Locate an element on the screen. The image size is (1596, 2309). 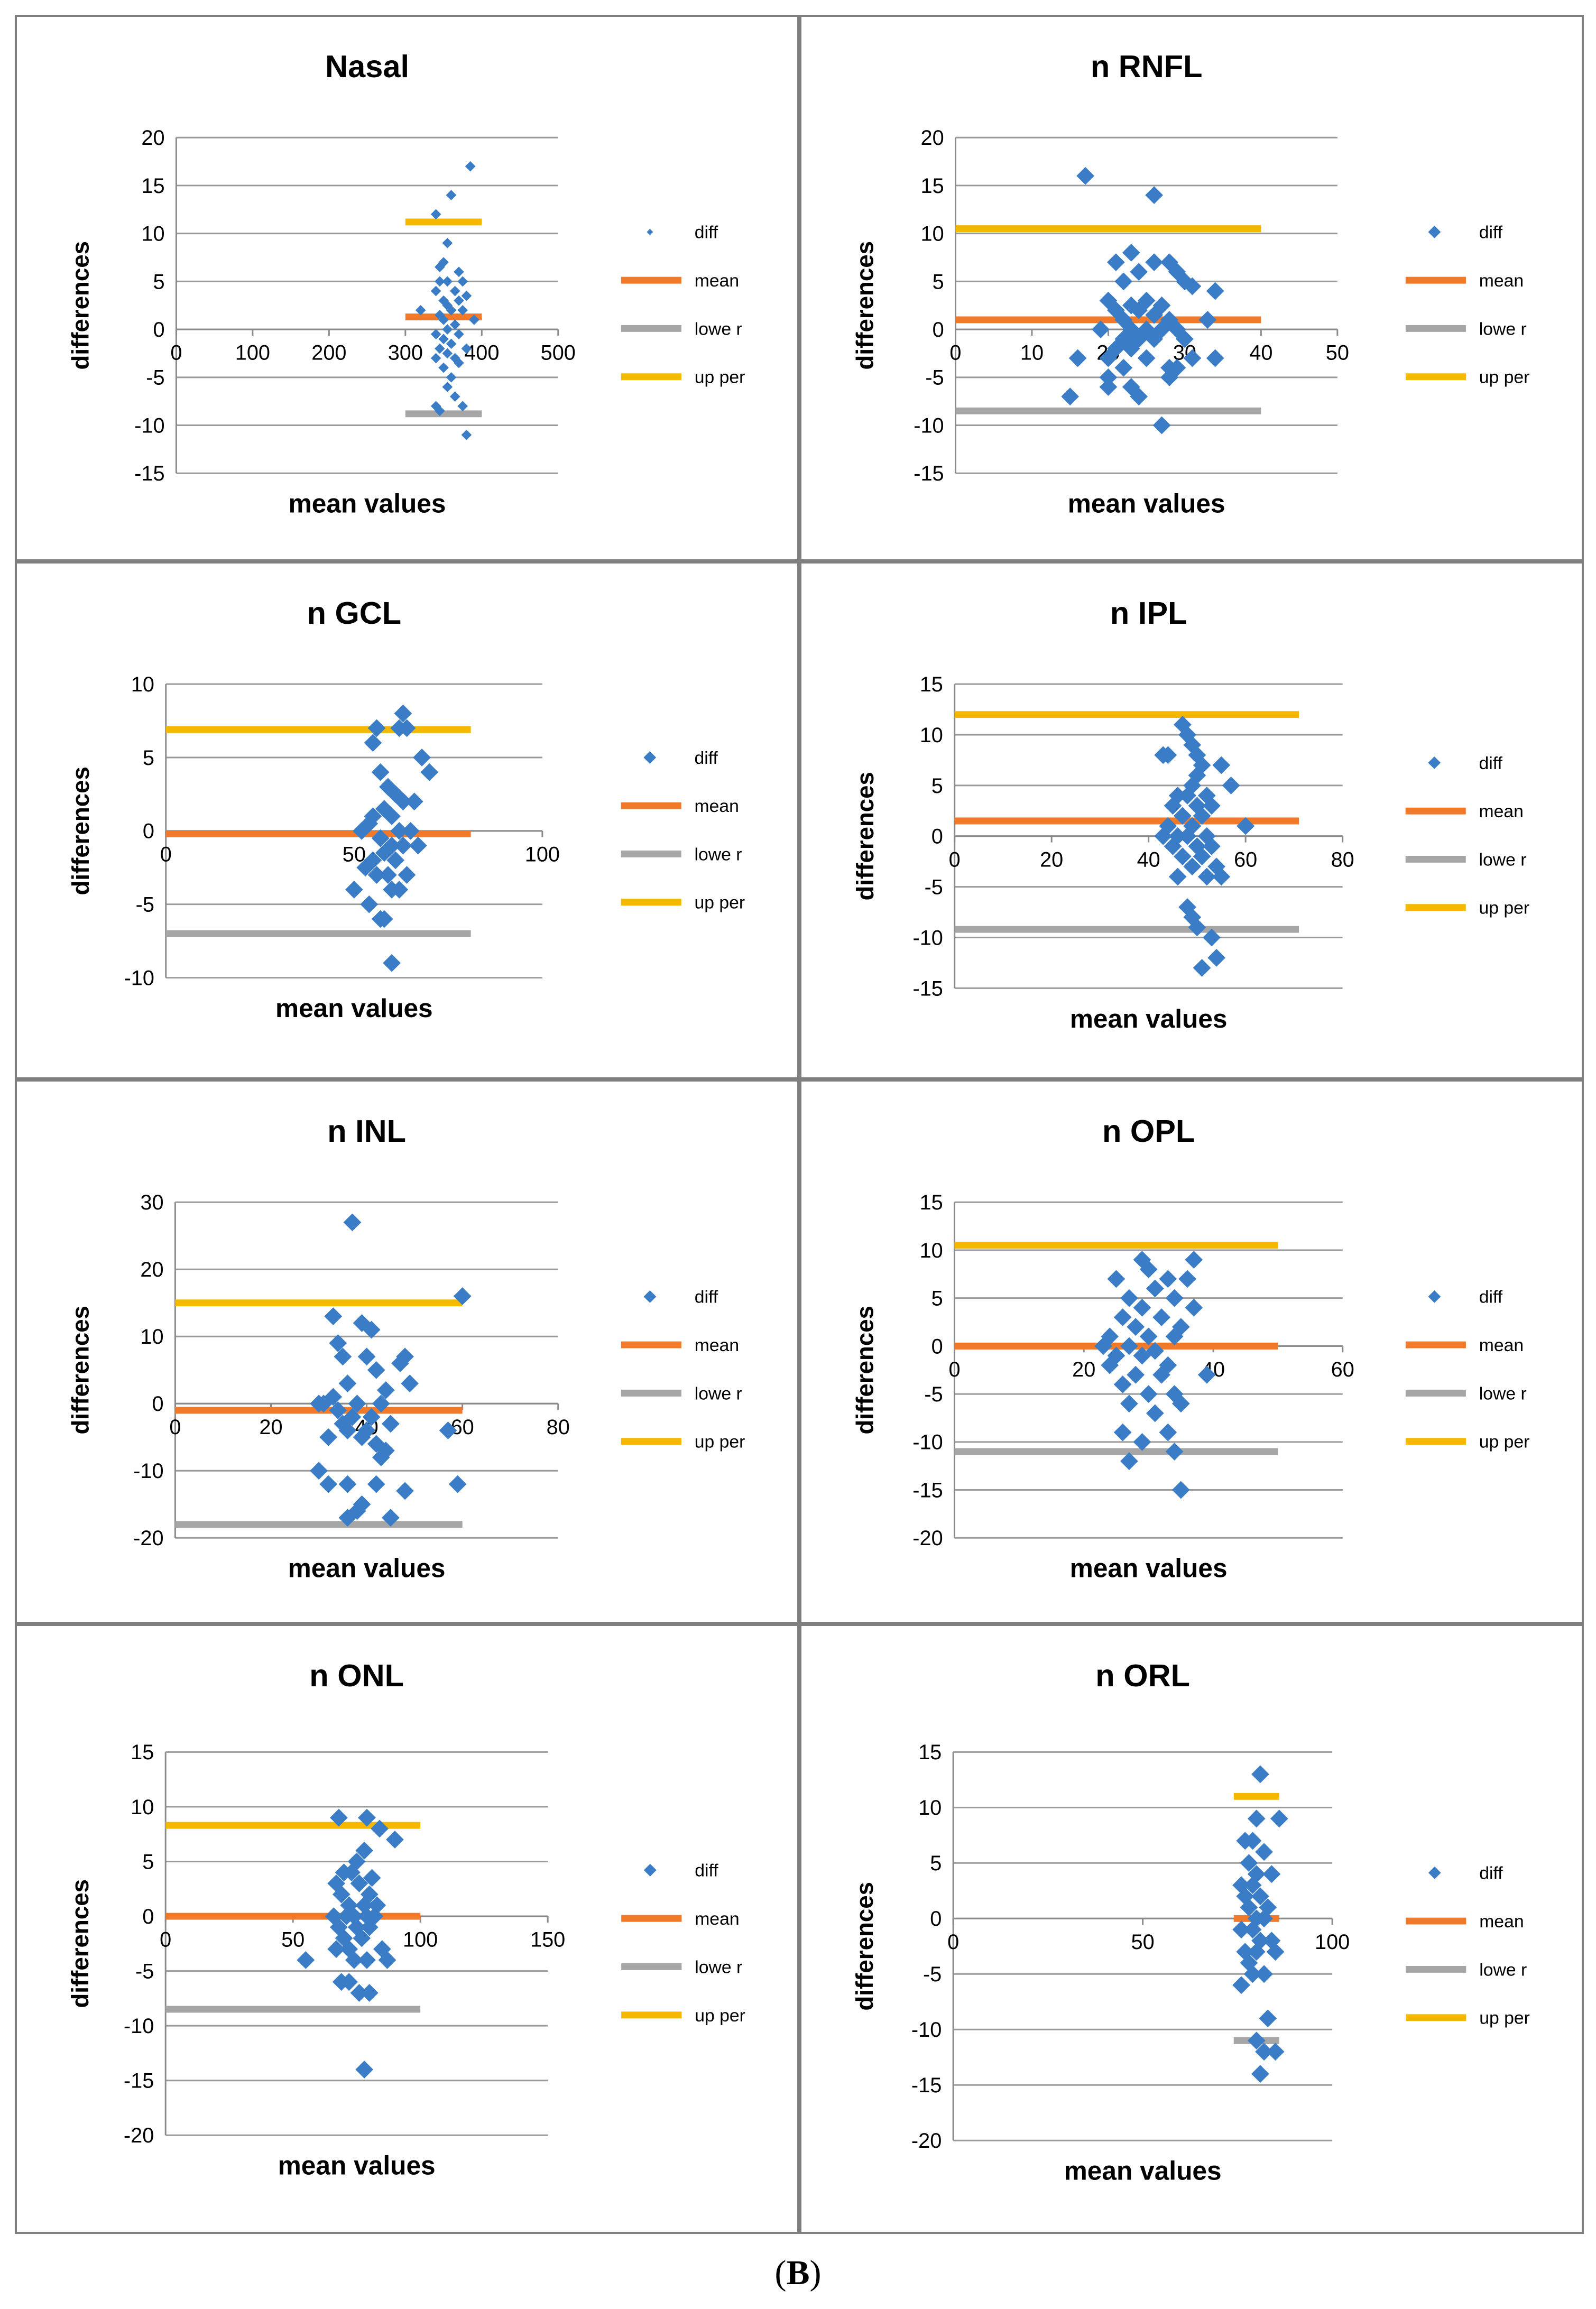
y-tick-label: 30 is located at coordinates (151, 1203).